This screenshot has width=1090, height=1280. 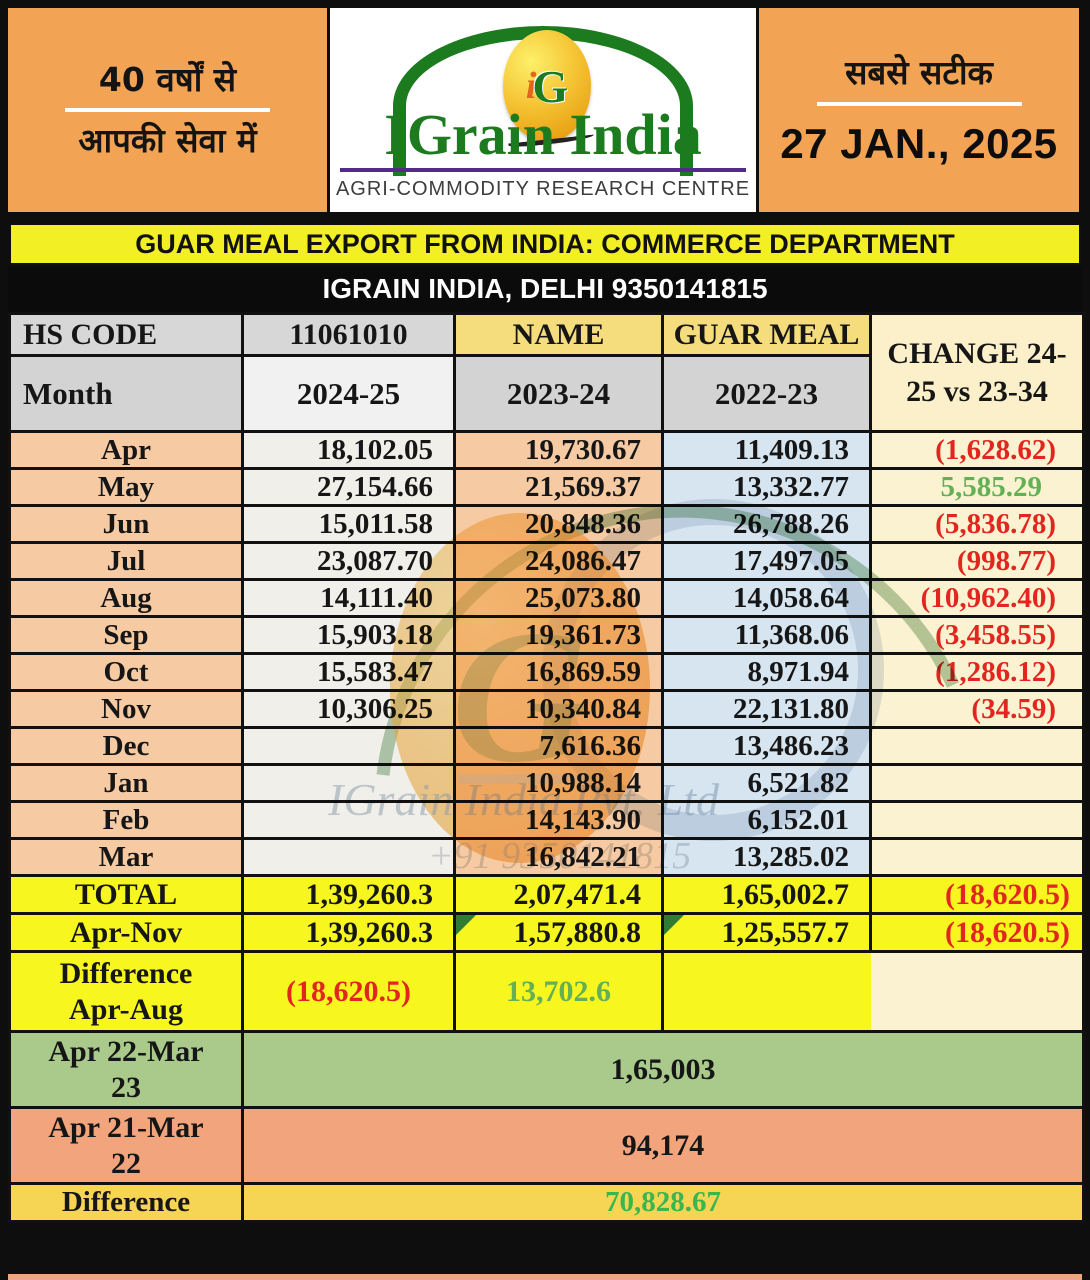 What do you see at coordinates (558, 894) in the screenshot?
I see `total-2023-24: 2,07,471.4` at bounding box center [558, 894].